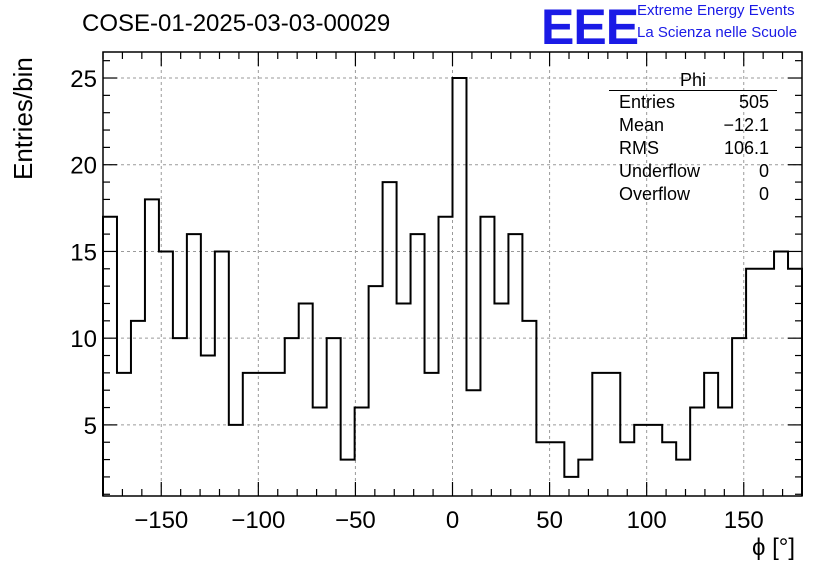  Describe the element at coordinates (83, 166) in the screenshot. I see `y-tick-label: 20` at that location.